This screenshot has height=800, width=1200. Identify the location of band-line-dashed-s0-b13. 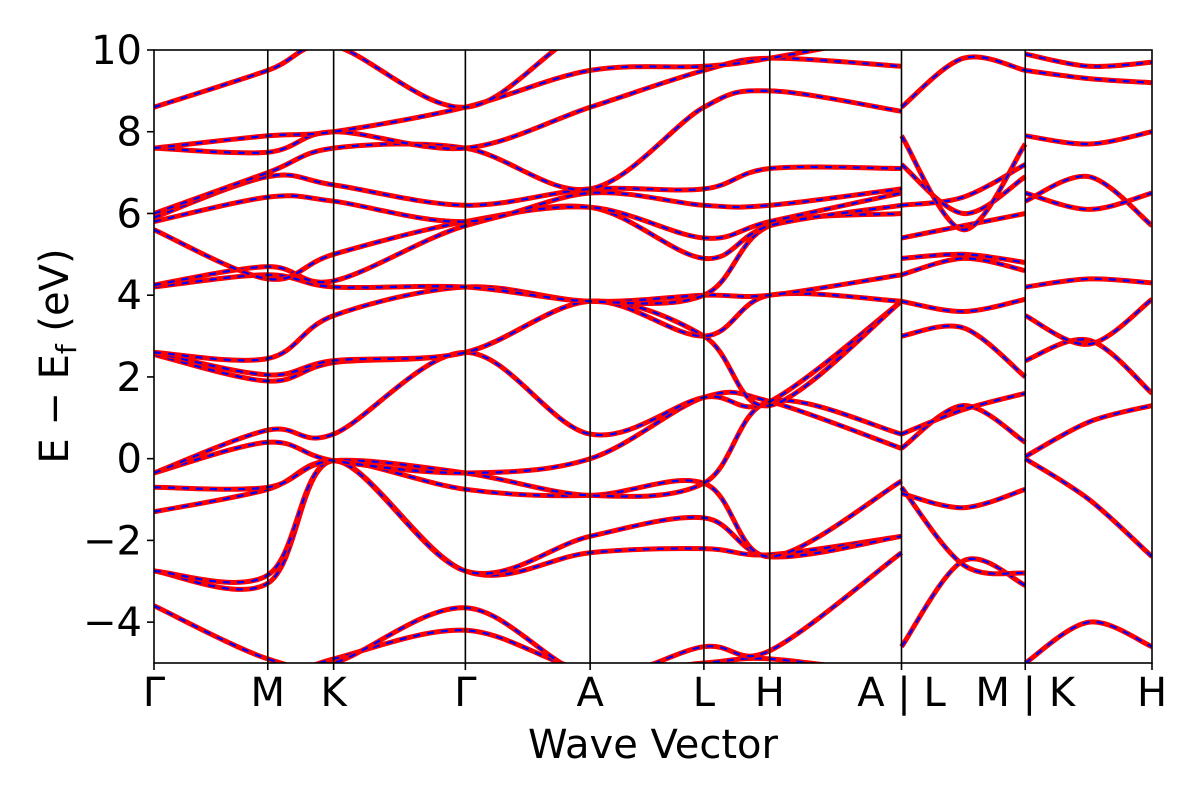
(528, 236).